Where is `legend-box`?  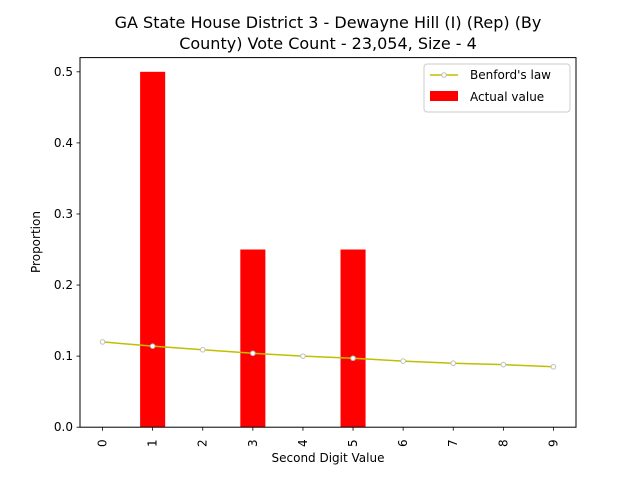
legend-box is located at coordinates (497, 88).